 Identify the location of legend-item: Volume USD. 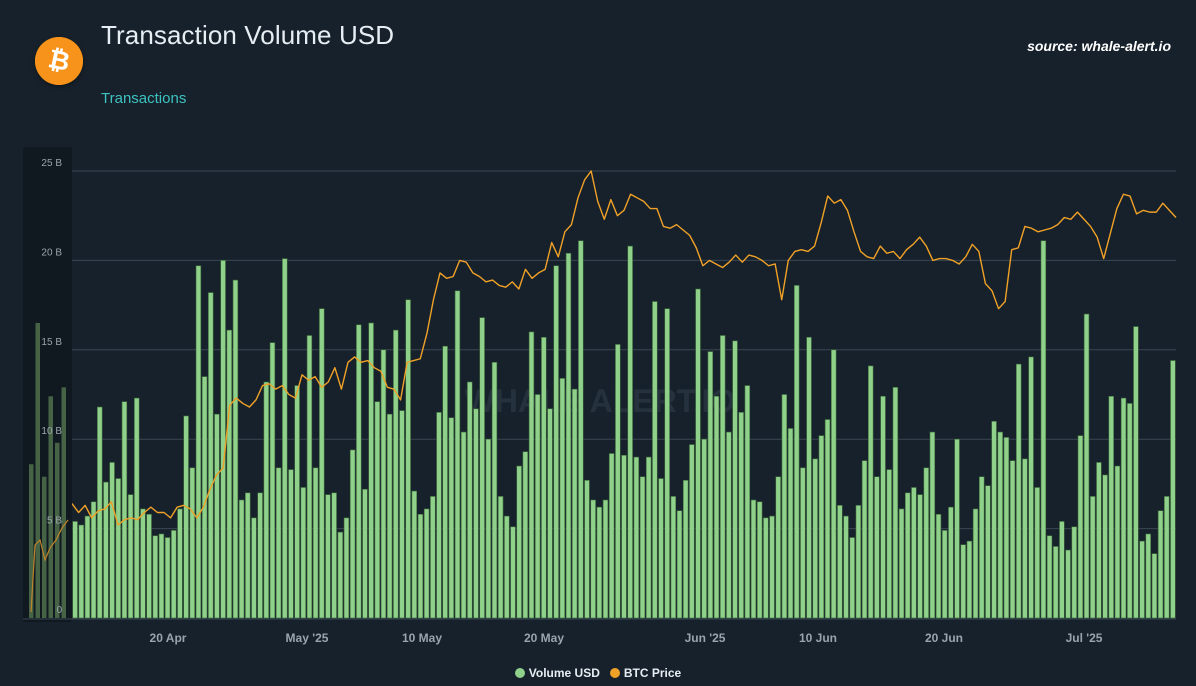
(557, 673).